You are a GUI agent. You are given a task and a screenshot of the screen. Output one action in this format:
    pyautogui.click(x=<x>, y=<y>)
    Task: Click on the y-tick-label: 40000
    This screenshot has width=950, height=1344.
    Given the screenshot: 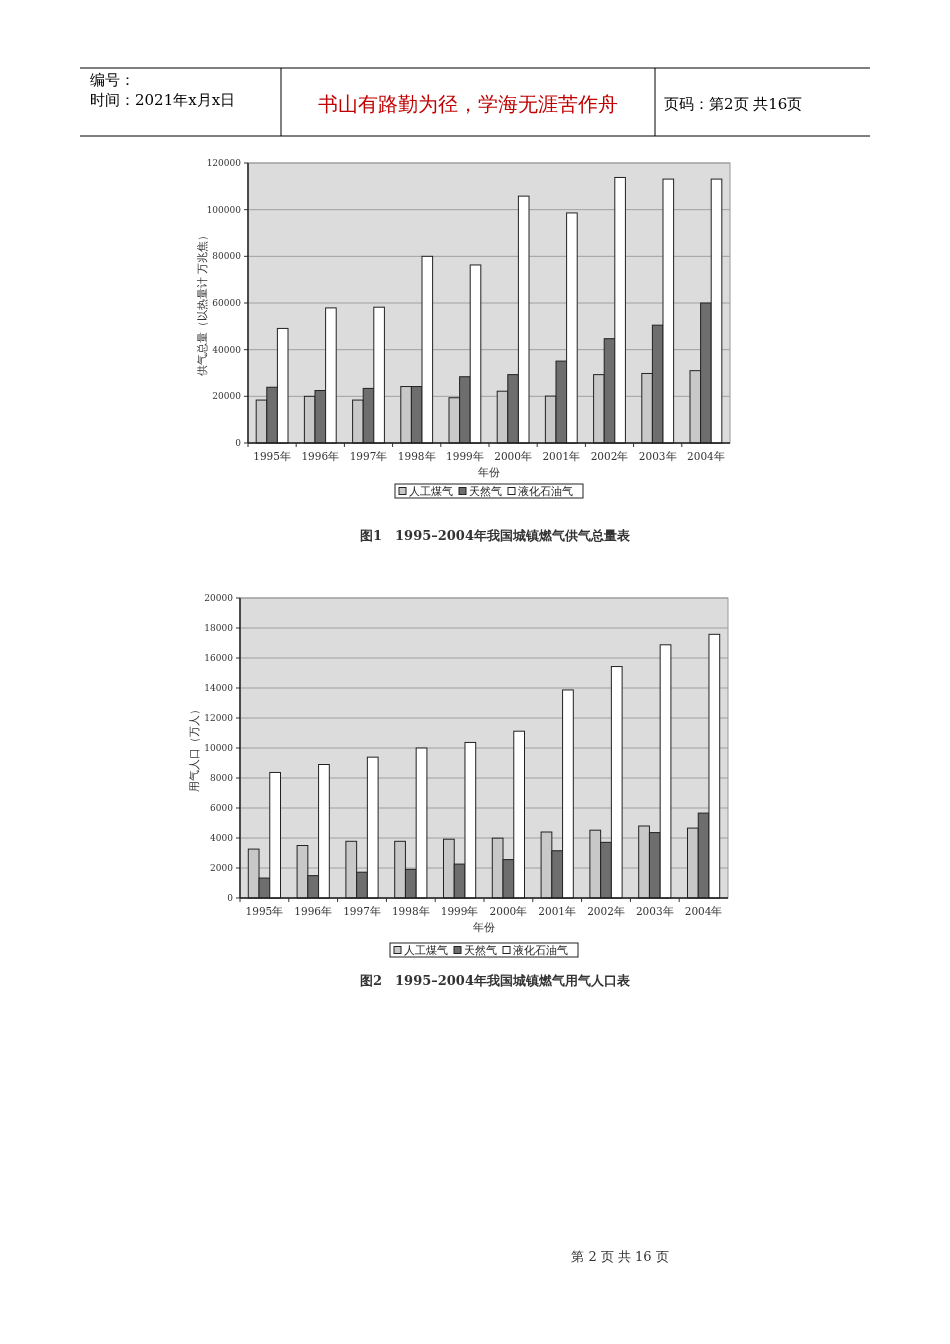 What is the action you would take?
    pyautogui.click(x=227, y=349)
    